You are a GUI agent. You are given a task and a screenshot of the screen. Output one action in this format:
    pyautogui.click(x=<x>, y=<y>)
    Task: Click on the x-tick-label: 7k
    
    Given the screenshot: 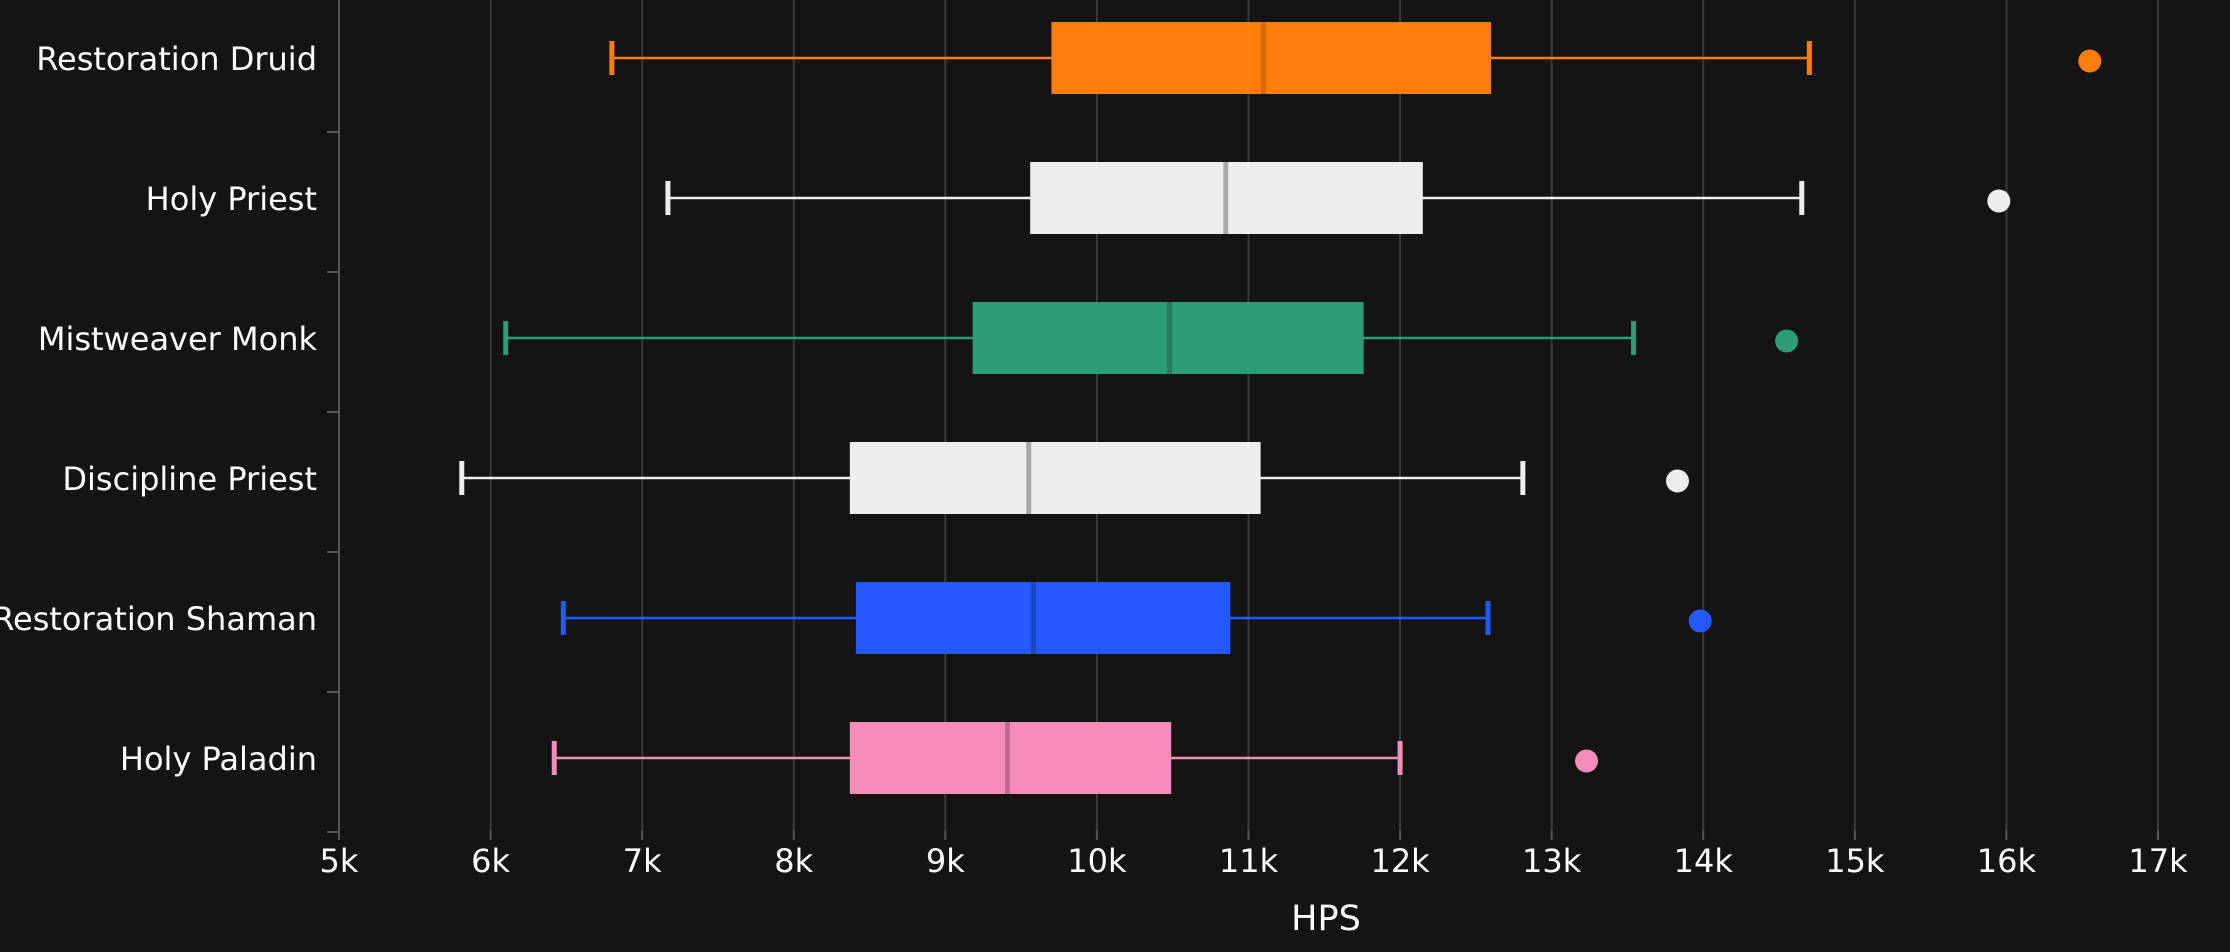 What is the action you would take?
    pyautogui.click(x=642, y=861)
    